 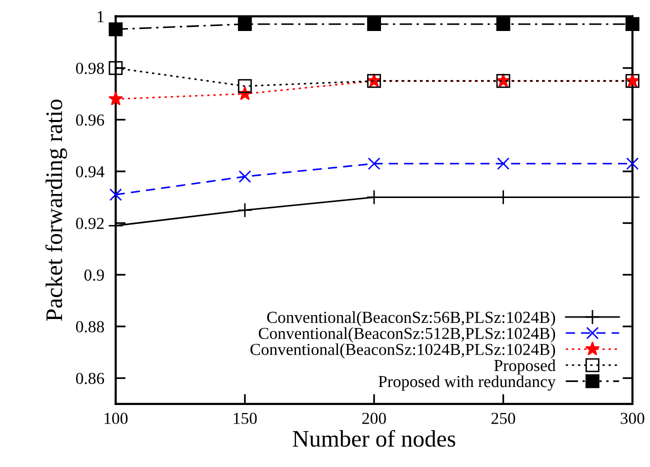 I want to click on legend-label: Conventional(BeaconSz:1024B,PLSz:1024B), so click(x=403, y=350).